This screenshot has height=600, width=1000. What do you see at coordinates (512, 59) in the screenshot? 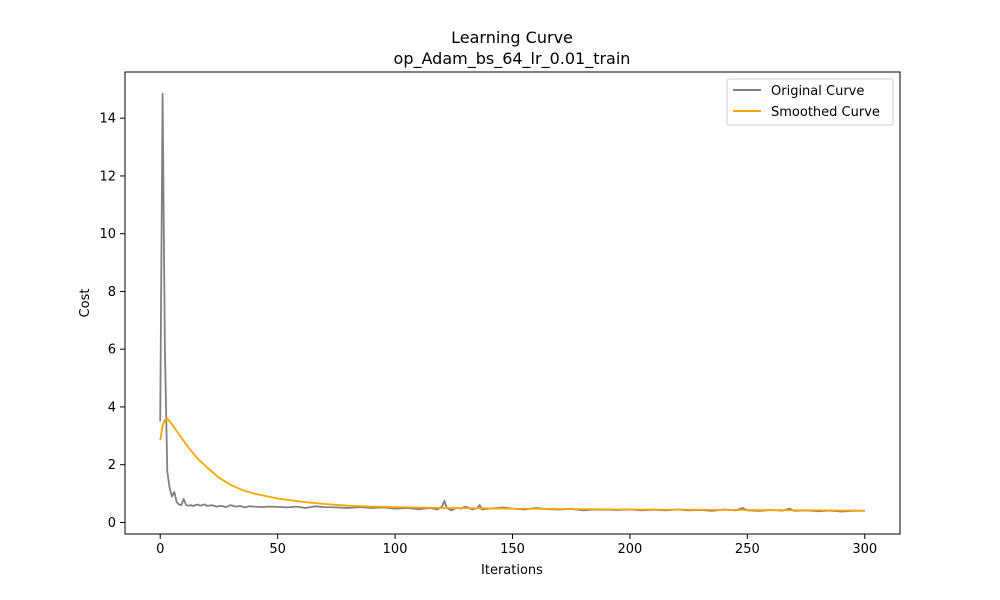
I see `chart-subtitle: op_Adam_bs_64_lr_0.01_train` at bounding box center [512, 59].